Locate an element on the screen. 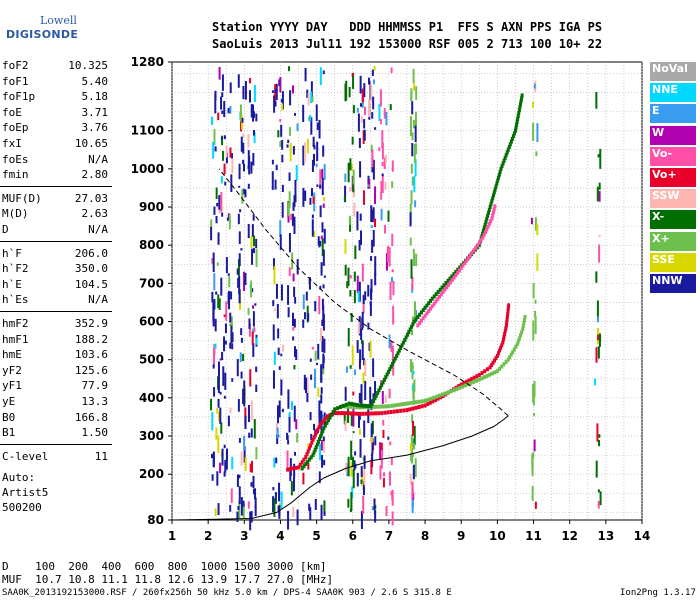 Image resolution: width=700 pixels, height=600 pixels. parameter-name: h`Es is located at coordinates (15, 300).